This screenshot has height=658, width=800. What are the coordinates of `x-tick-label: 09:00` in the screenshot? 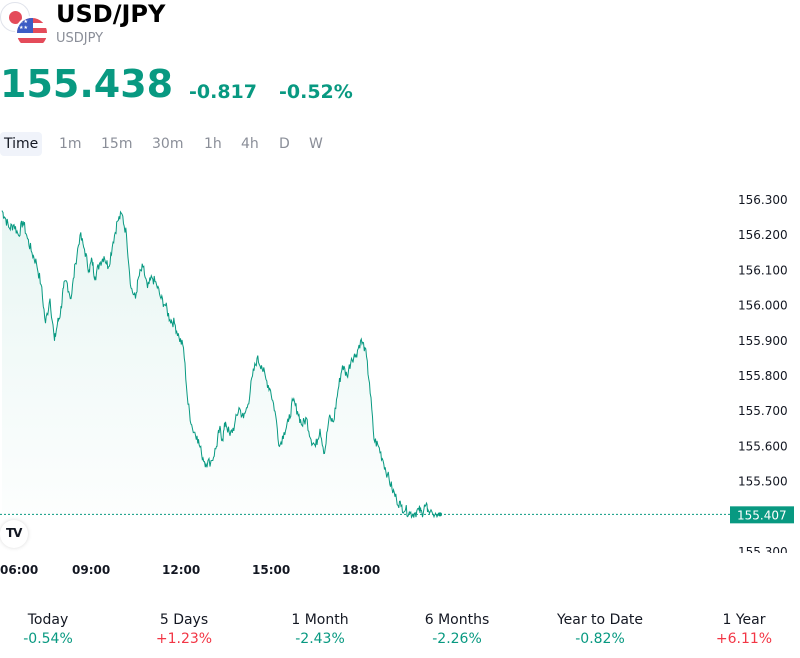 It's located at (91, 570).